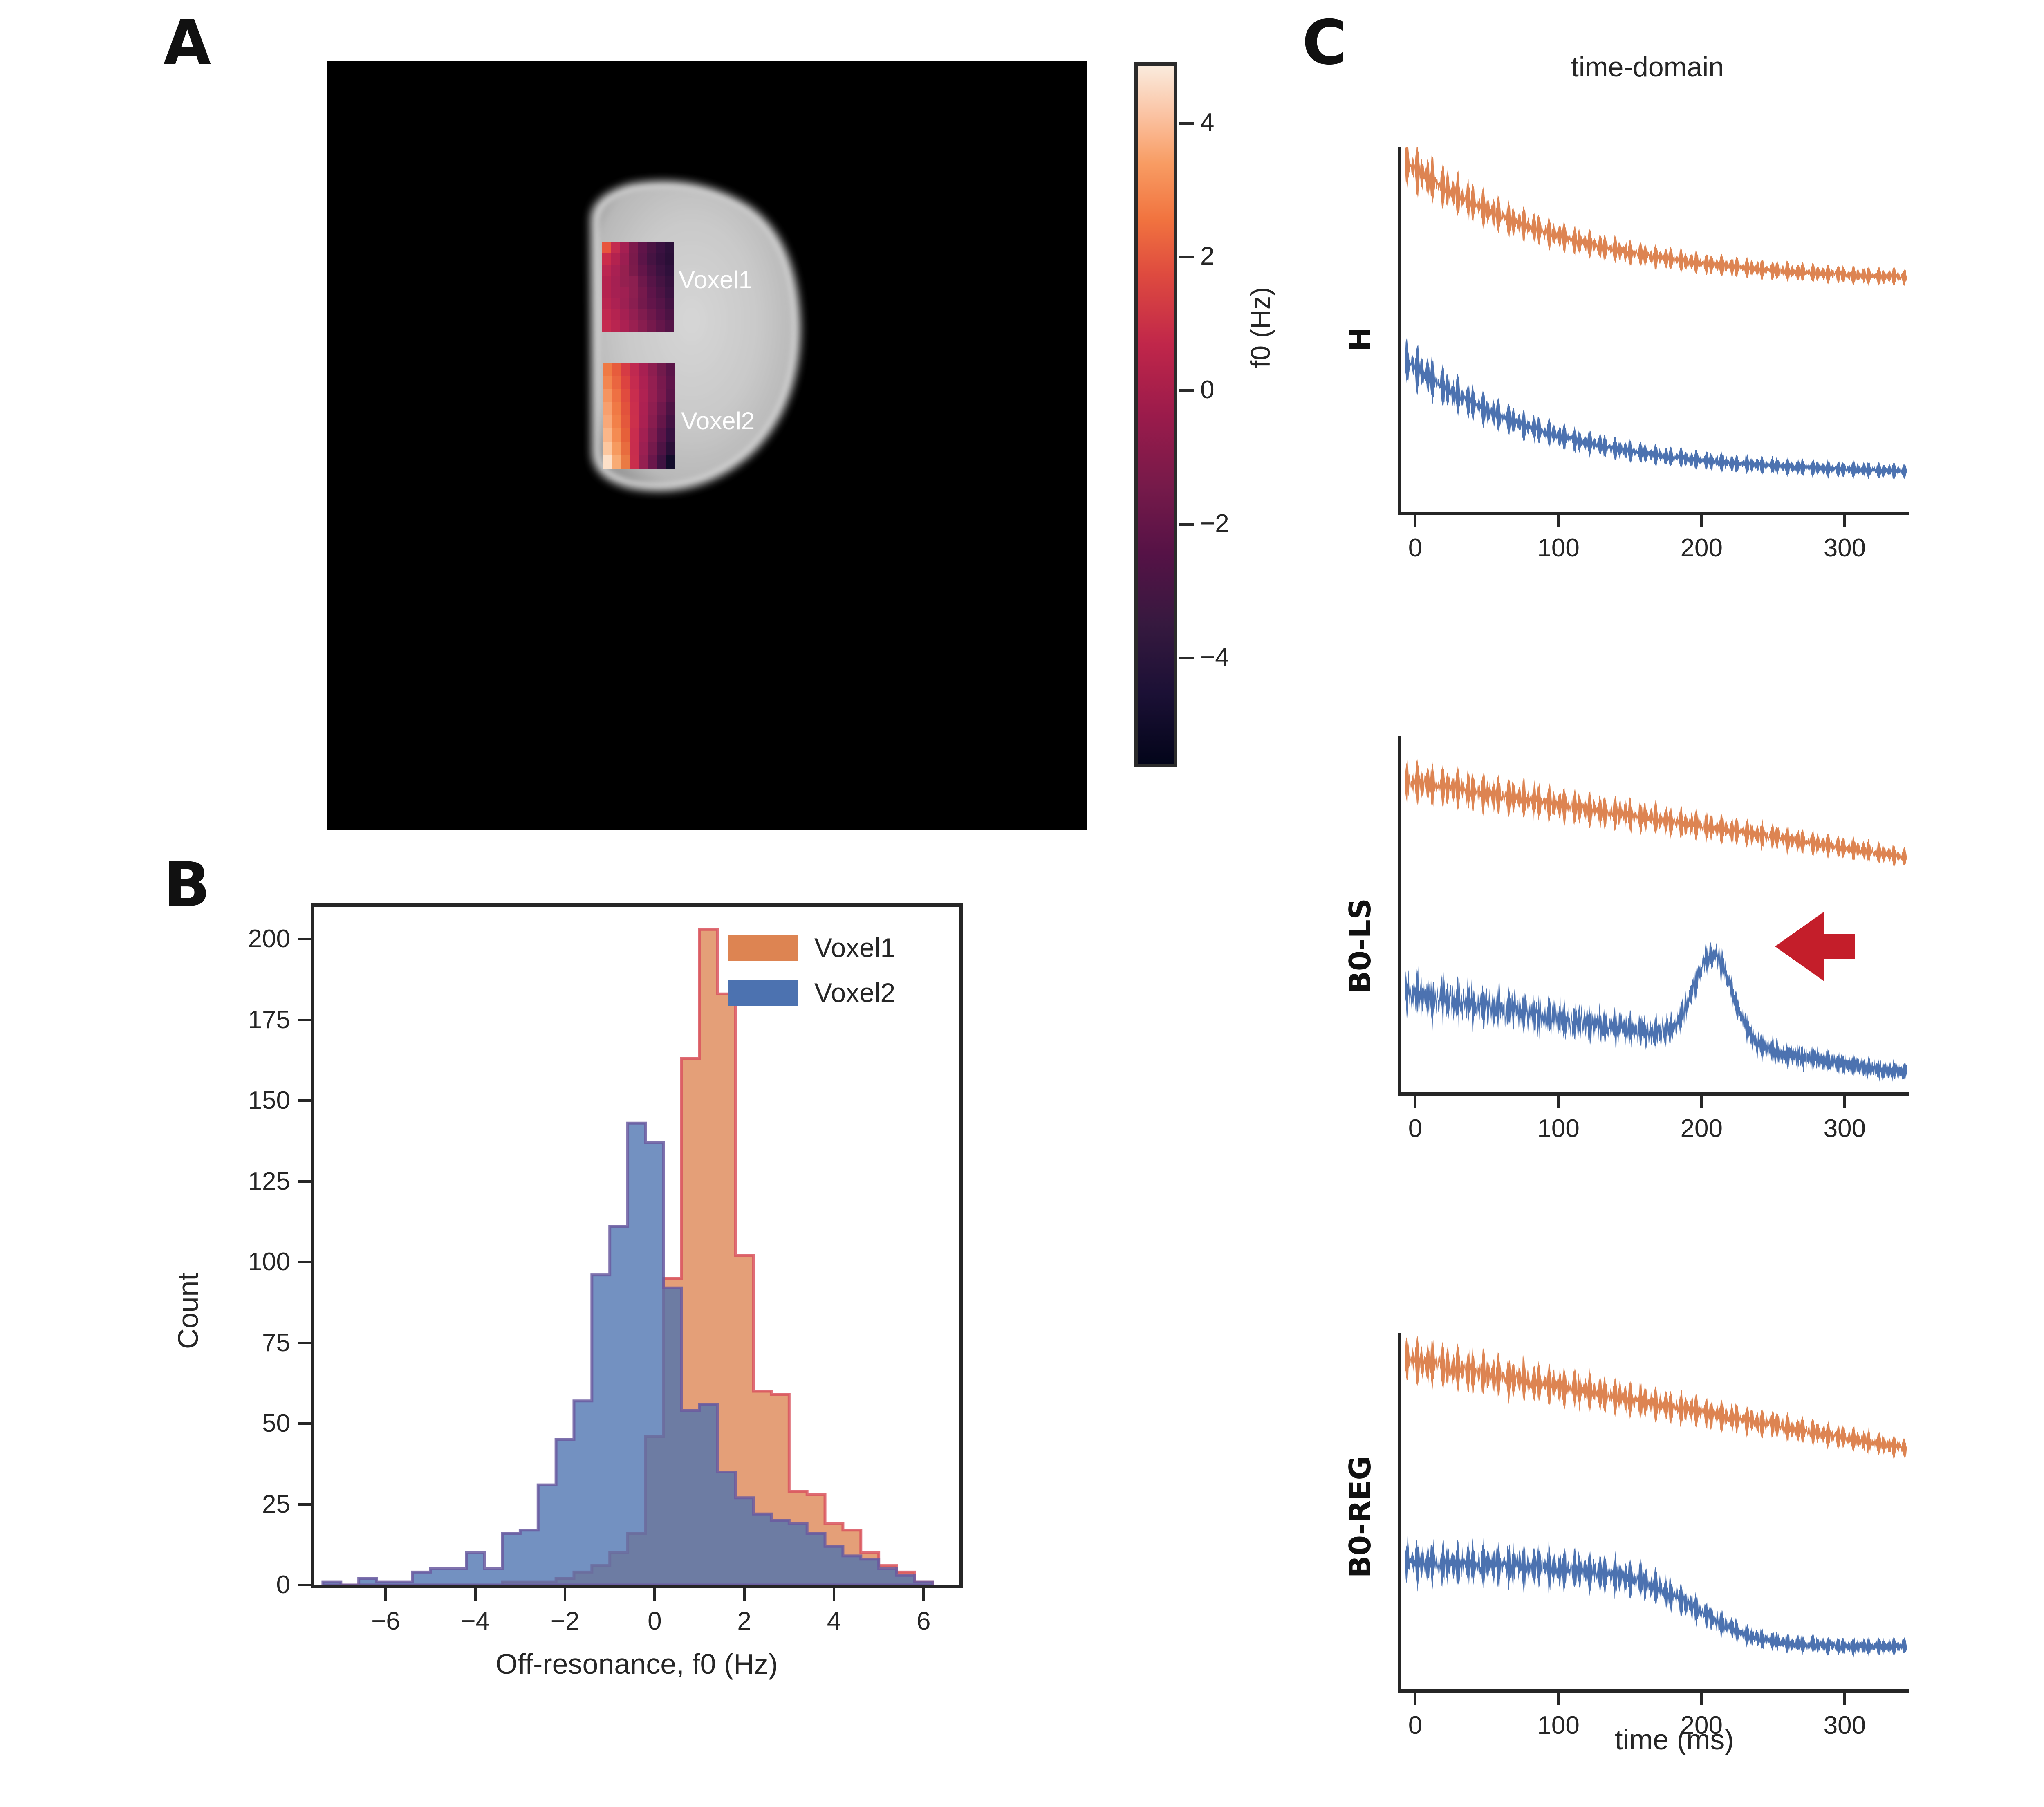 The image size is (2044, 1807). Describe the element at coordinates (744, 1621) in the screenshot. I see `panel-b-xticklabel: 2` at that location.